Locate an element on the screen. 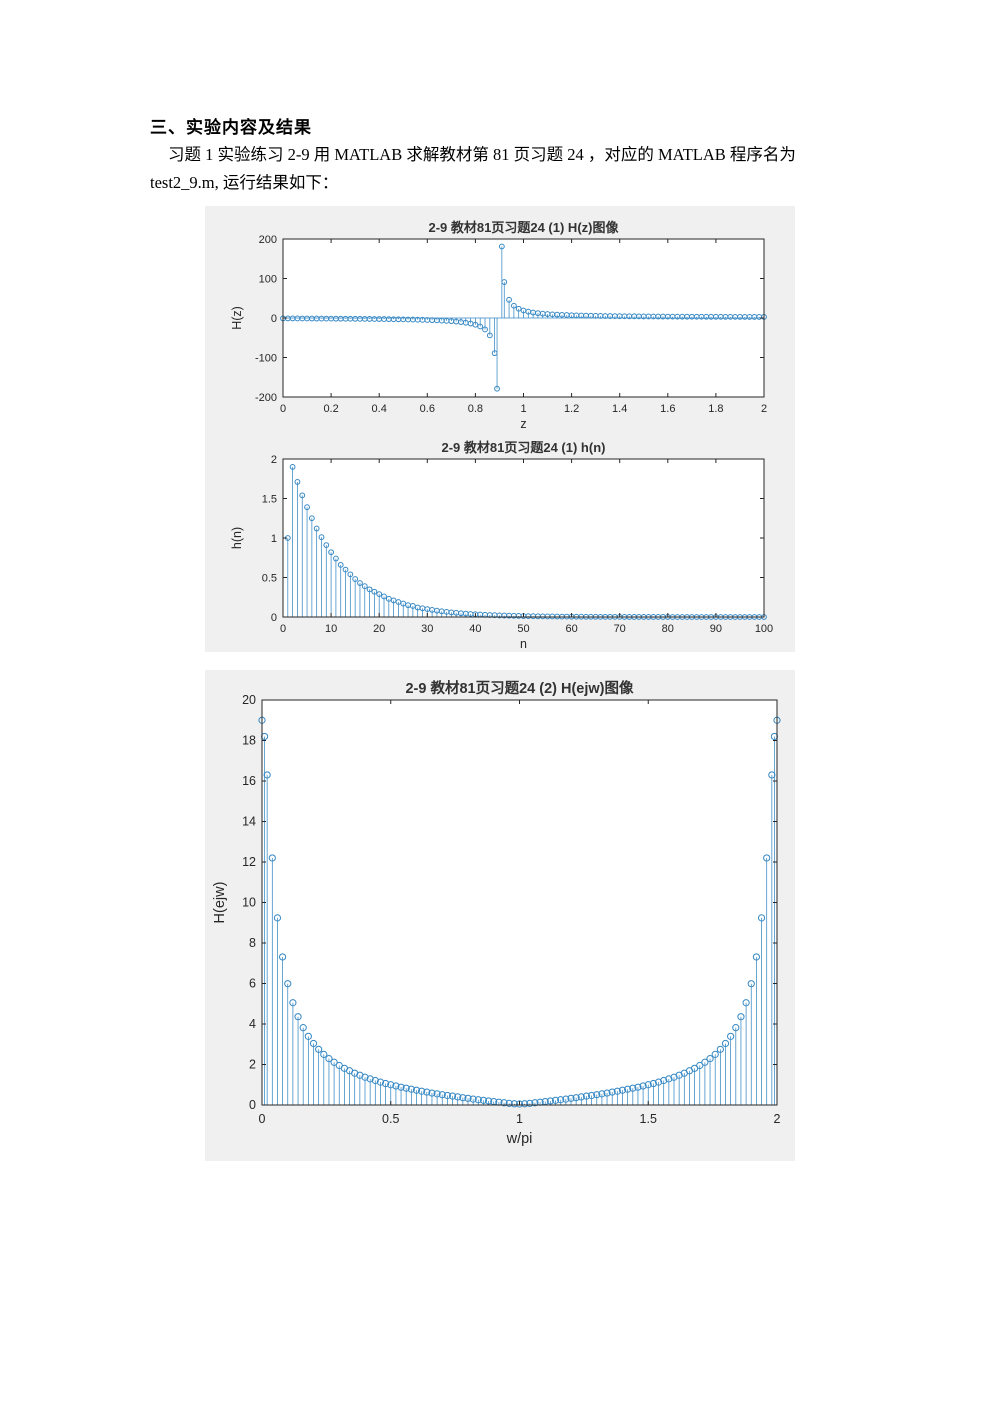 The width and height of the screenshot is (992, 1403). svg-text: 0.2 is located at coordinates (330, 409).